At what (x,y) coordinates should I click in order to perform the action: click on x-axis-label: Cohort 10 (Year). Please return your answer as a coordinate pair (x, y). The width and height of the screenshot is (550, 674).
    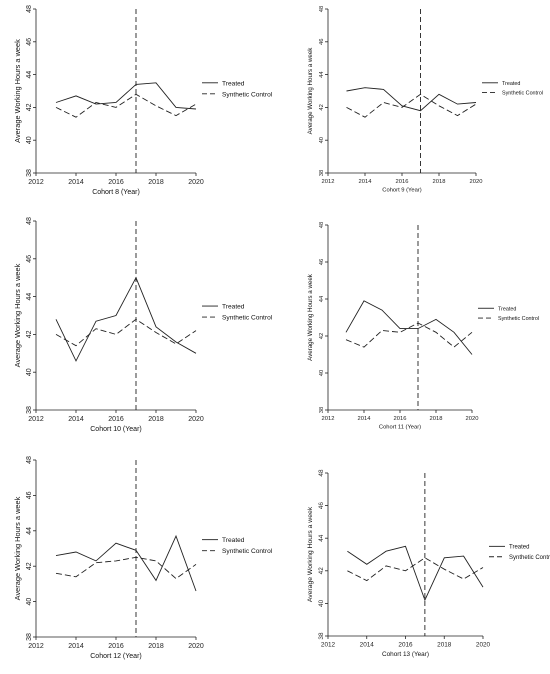
    Looking at the image, I should click on (116, 429).